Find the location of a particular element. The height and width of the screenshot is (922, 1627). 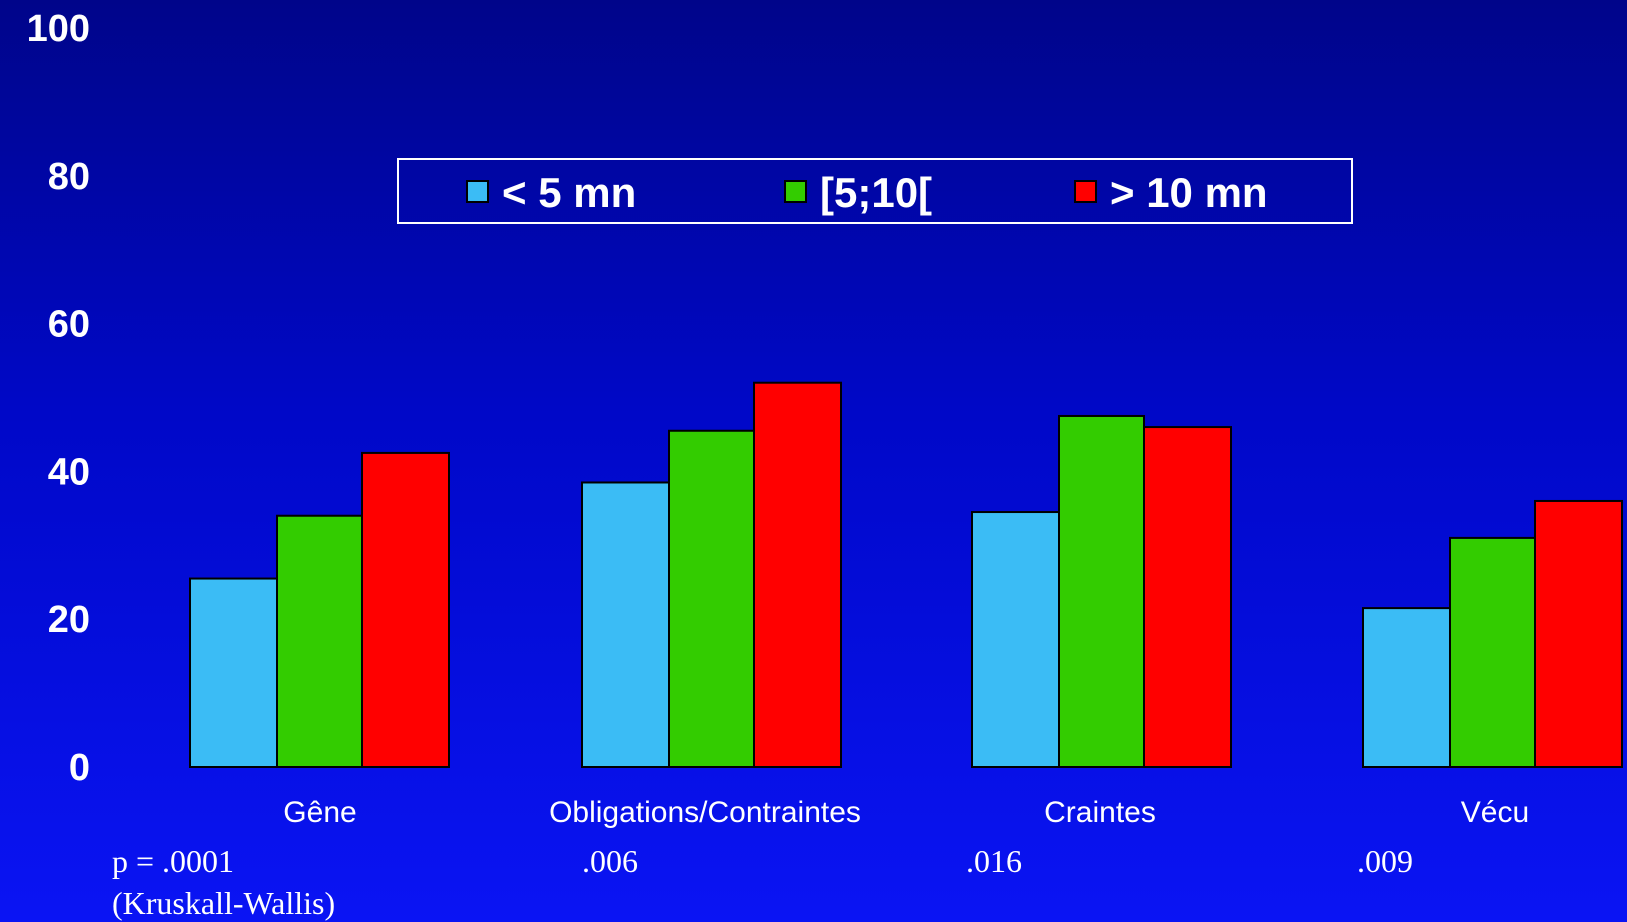

legend: < 5 mn [5;10[ > 10 mn is located at coordinates (875, 191).